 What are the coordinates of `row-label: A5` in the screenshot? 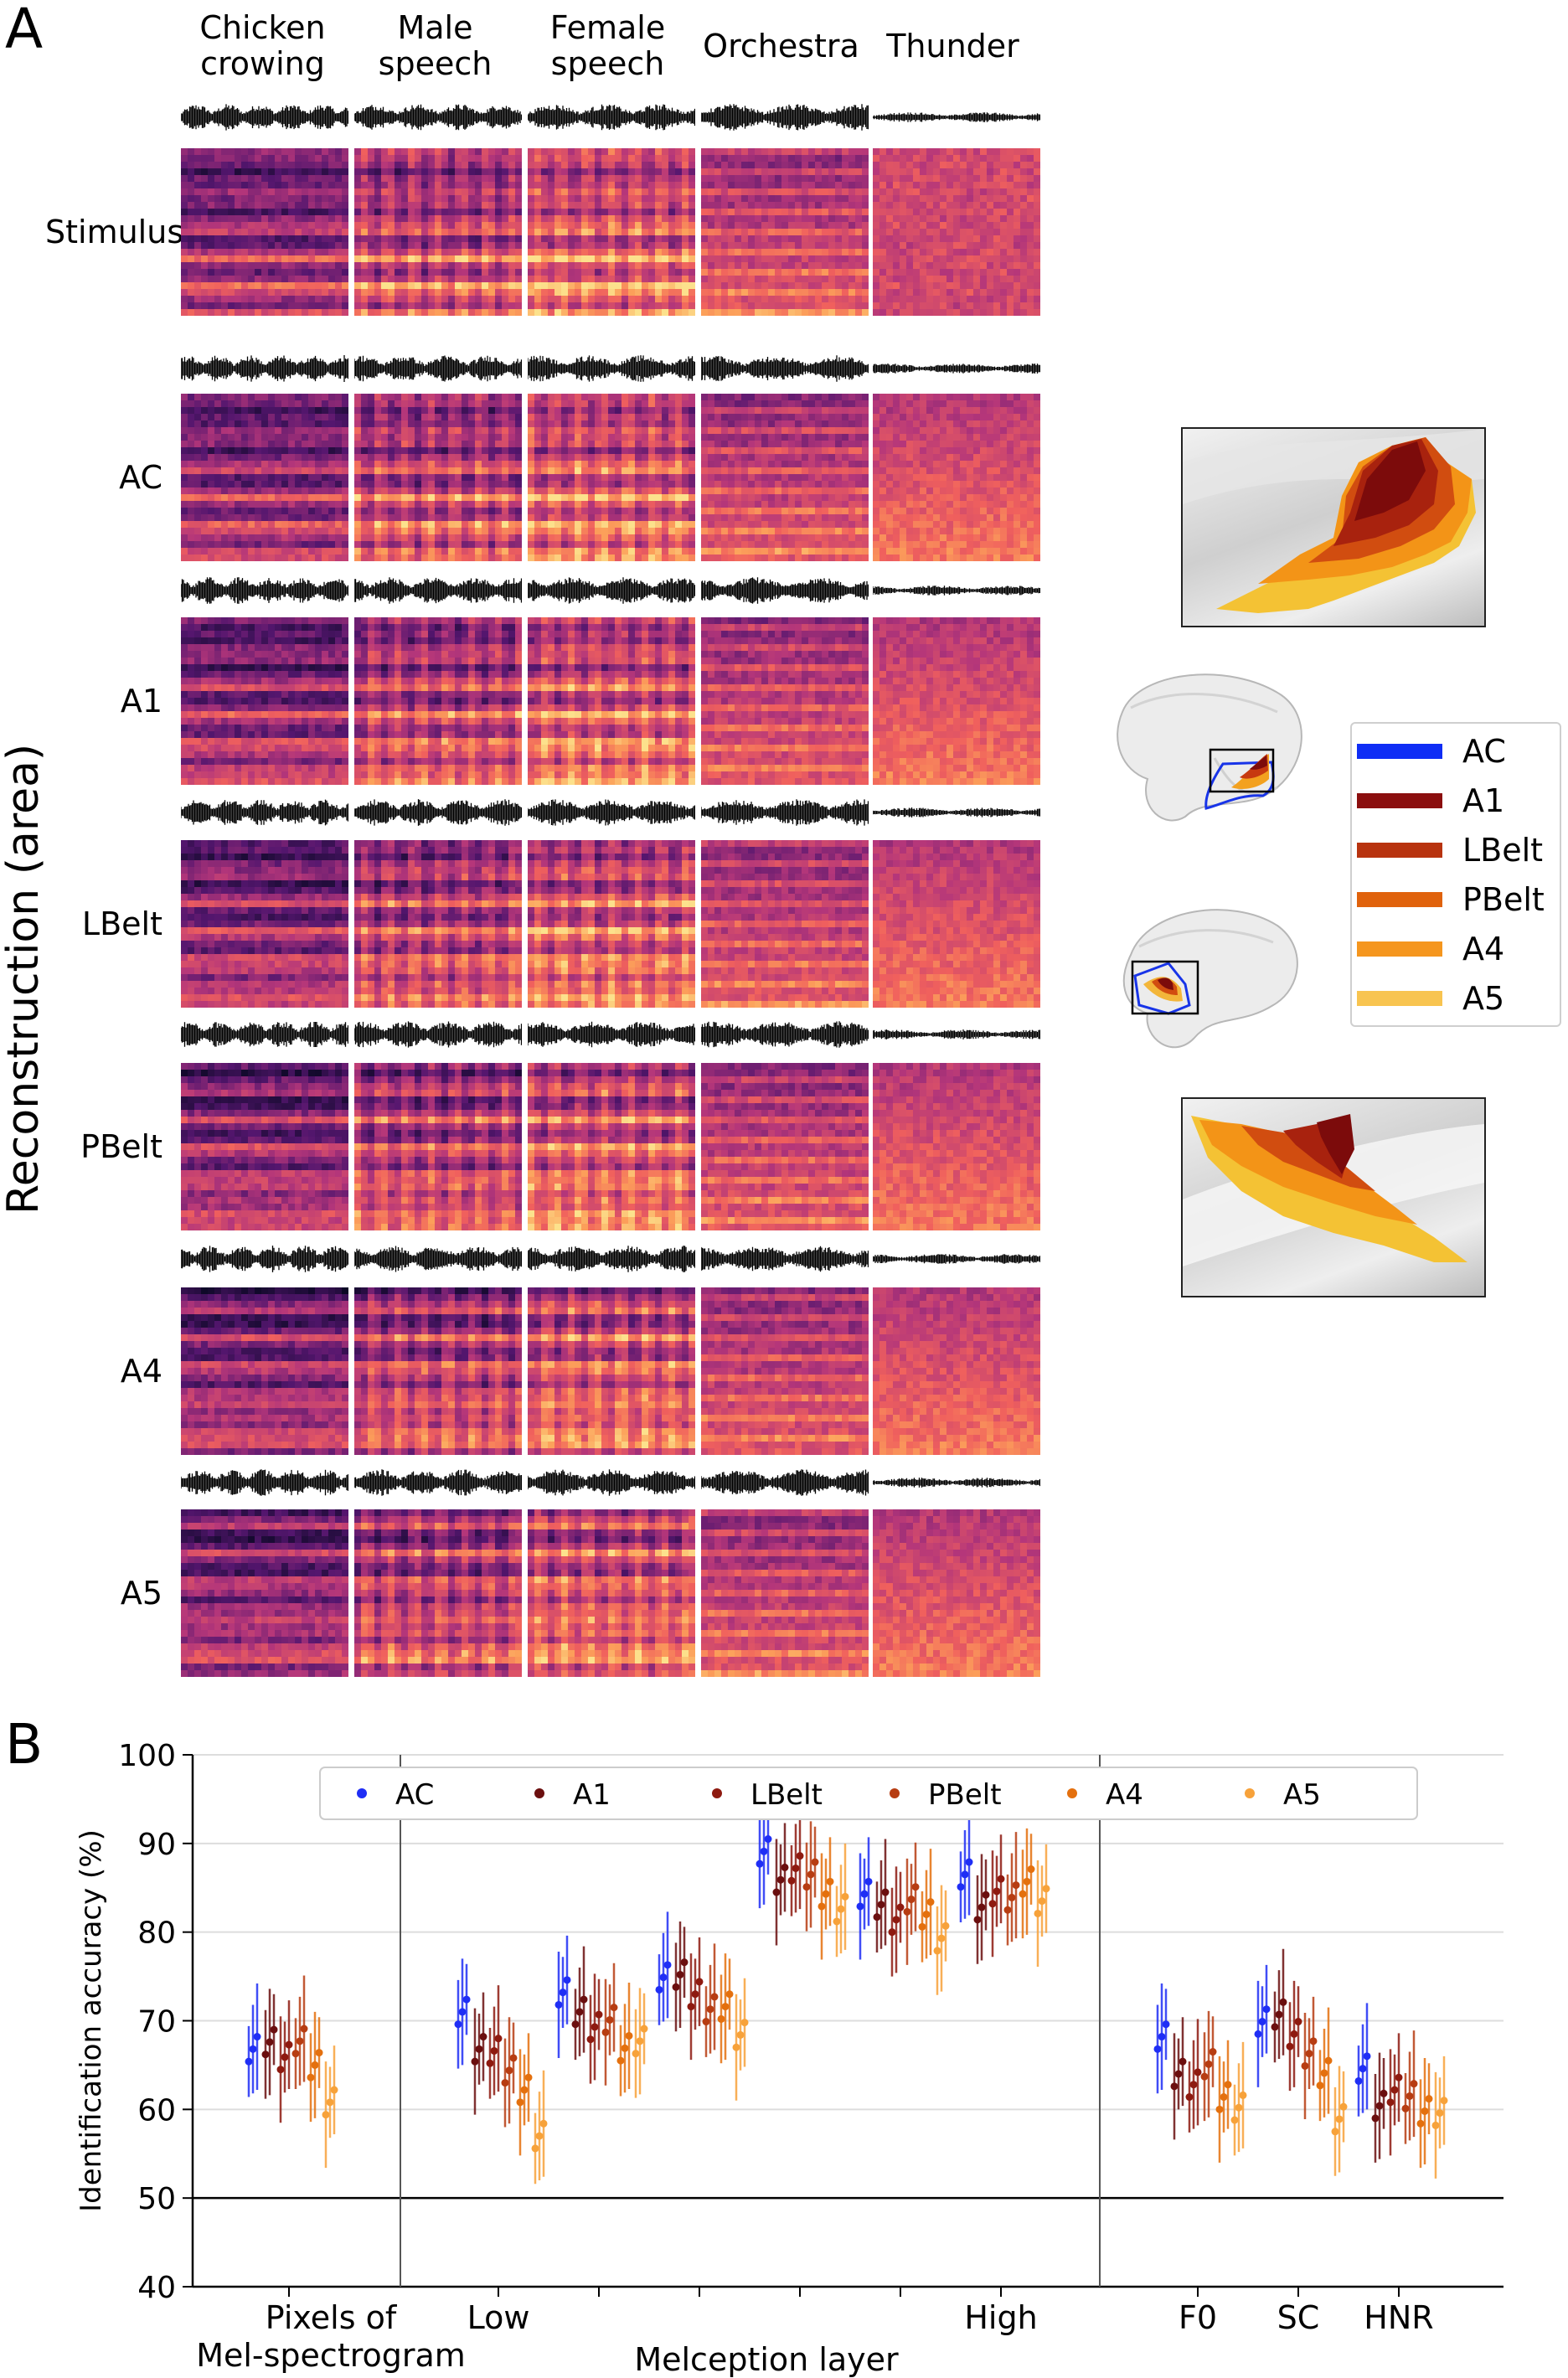 It's located at (104, 1593).